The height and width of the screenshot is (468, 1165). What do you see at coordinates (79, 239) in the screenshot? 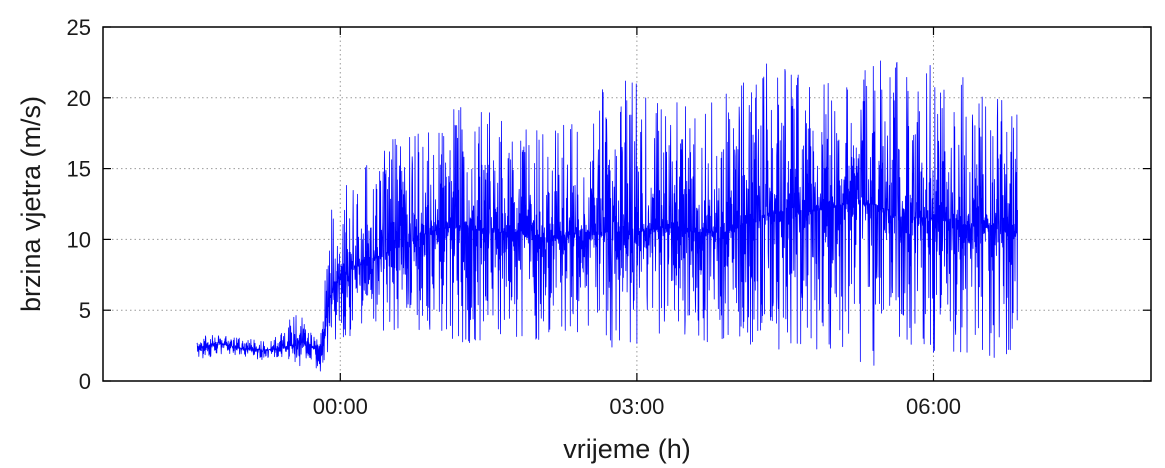
I see `y-tick-label: 10` at bounding box center [79, 239].